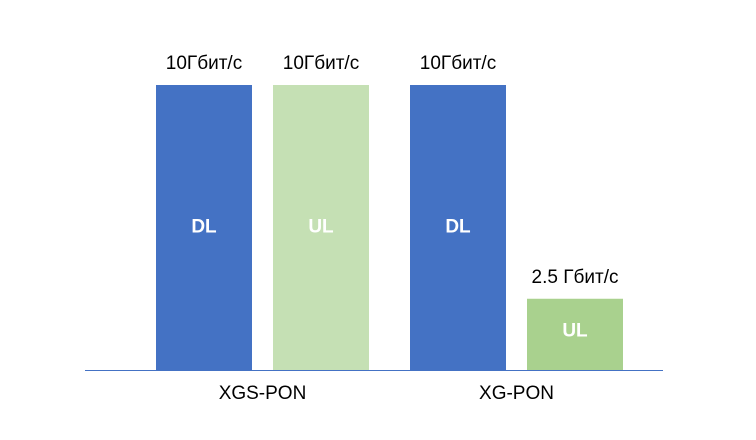  I want to click on value-label: 2.5 Гбит/с, so click(575, 277).